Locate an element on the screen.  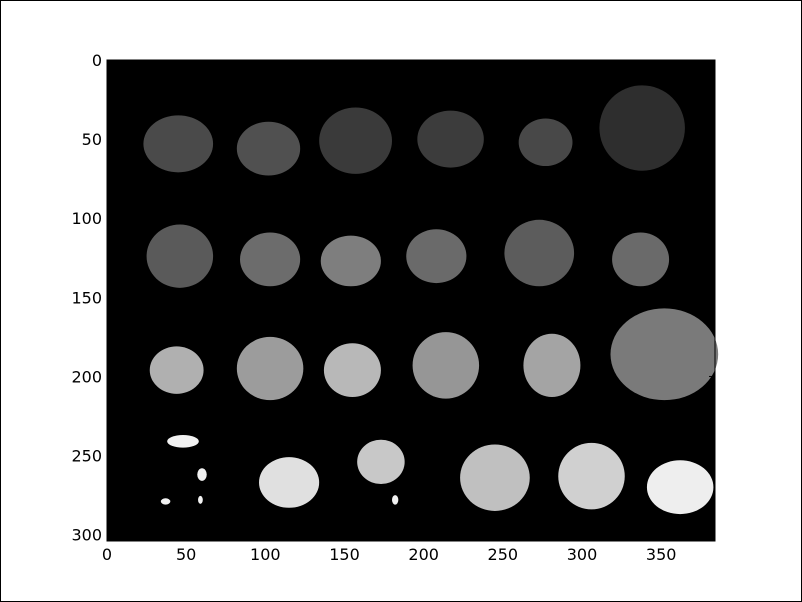
y-tick-label: 300 is located at coordinates (86, 535).